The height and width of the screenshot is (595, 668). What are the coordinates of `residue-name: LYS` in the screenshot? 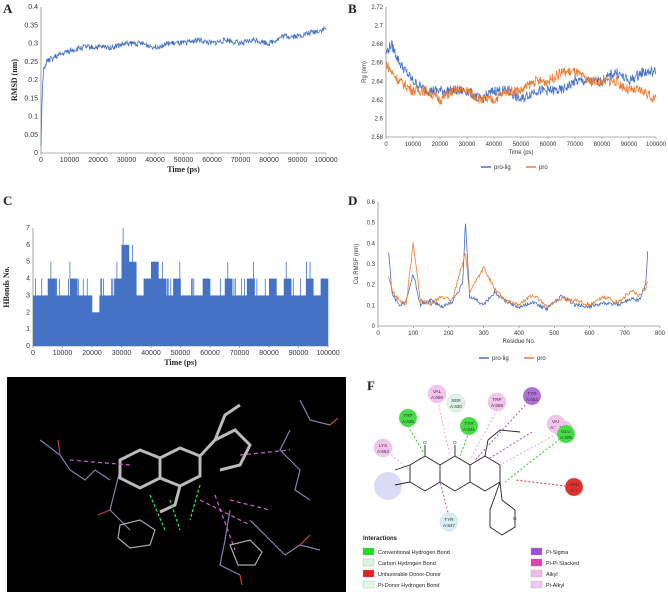 It's located at (383, 445).